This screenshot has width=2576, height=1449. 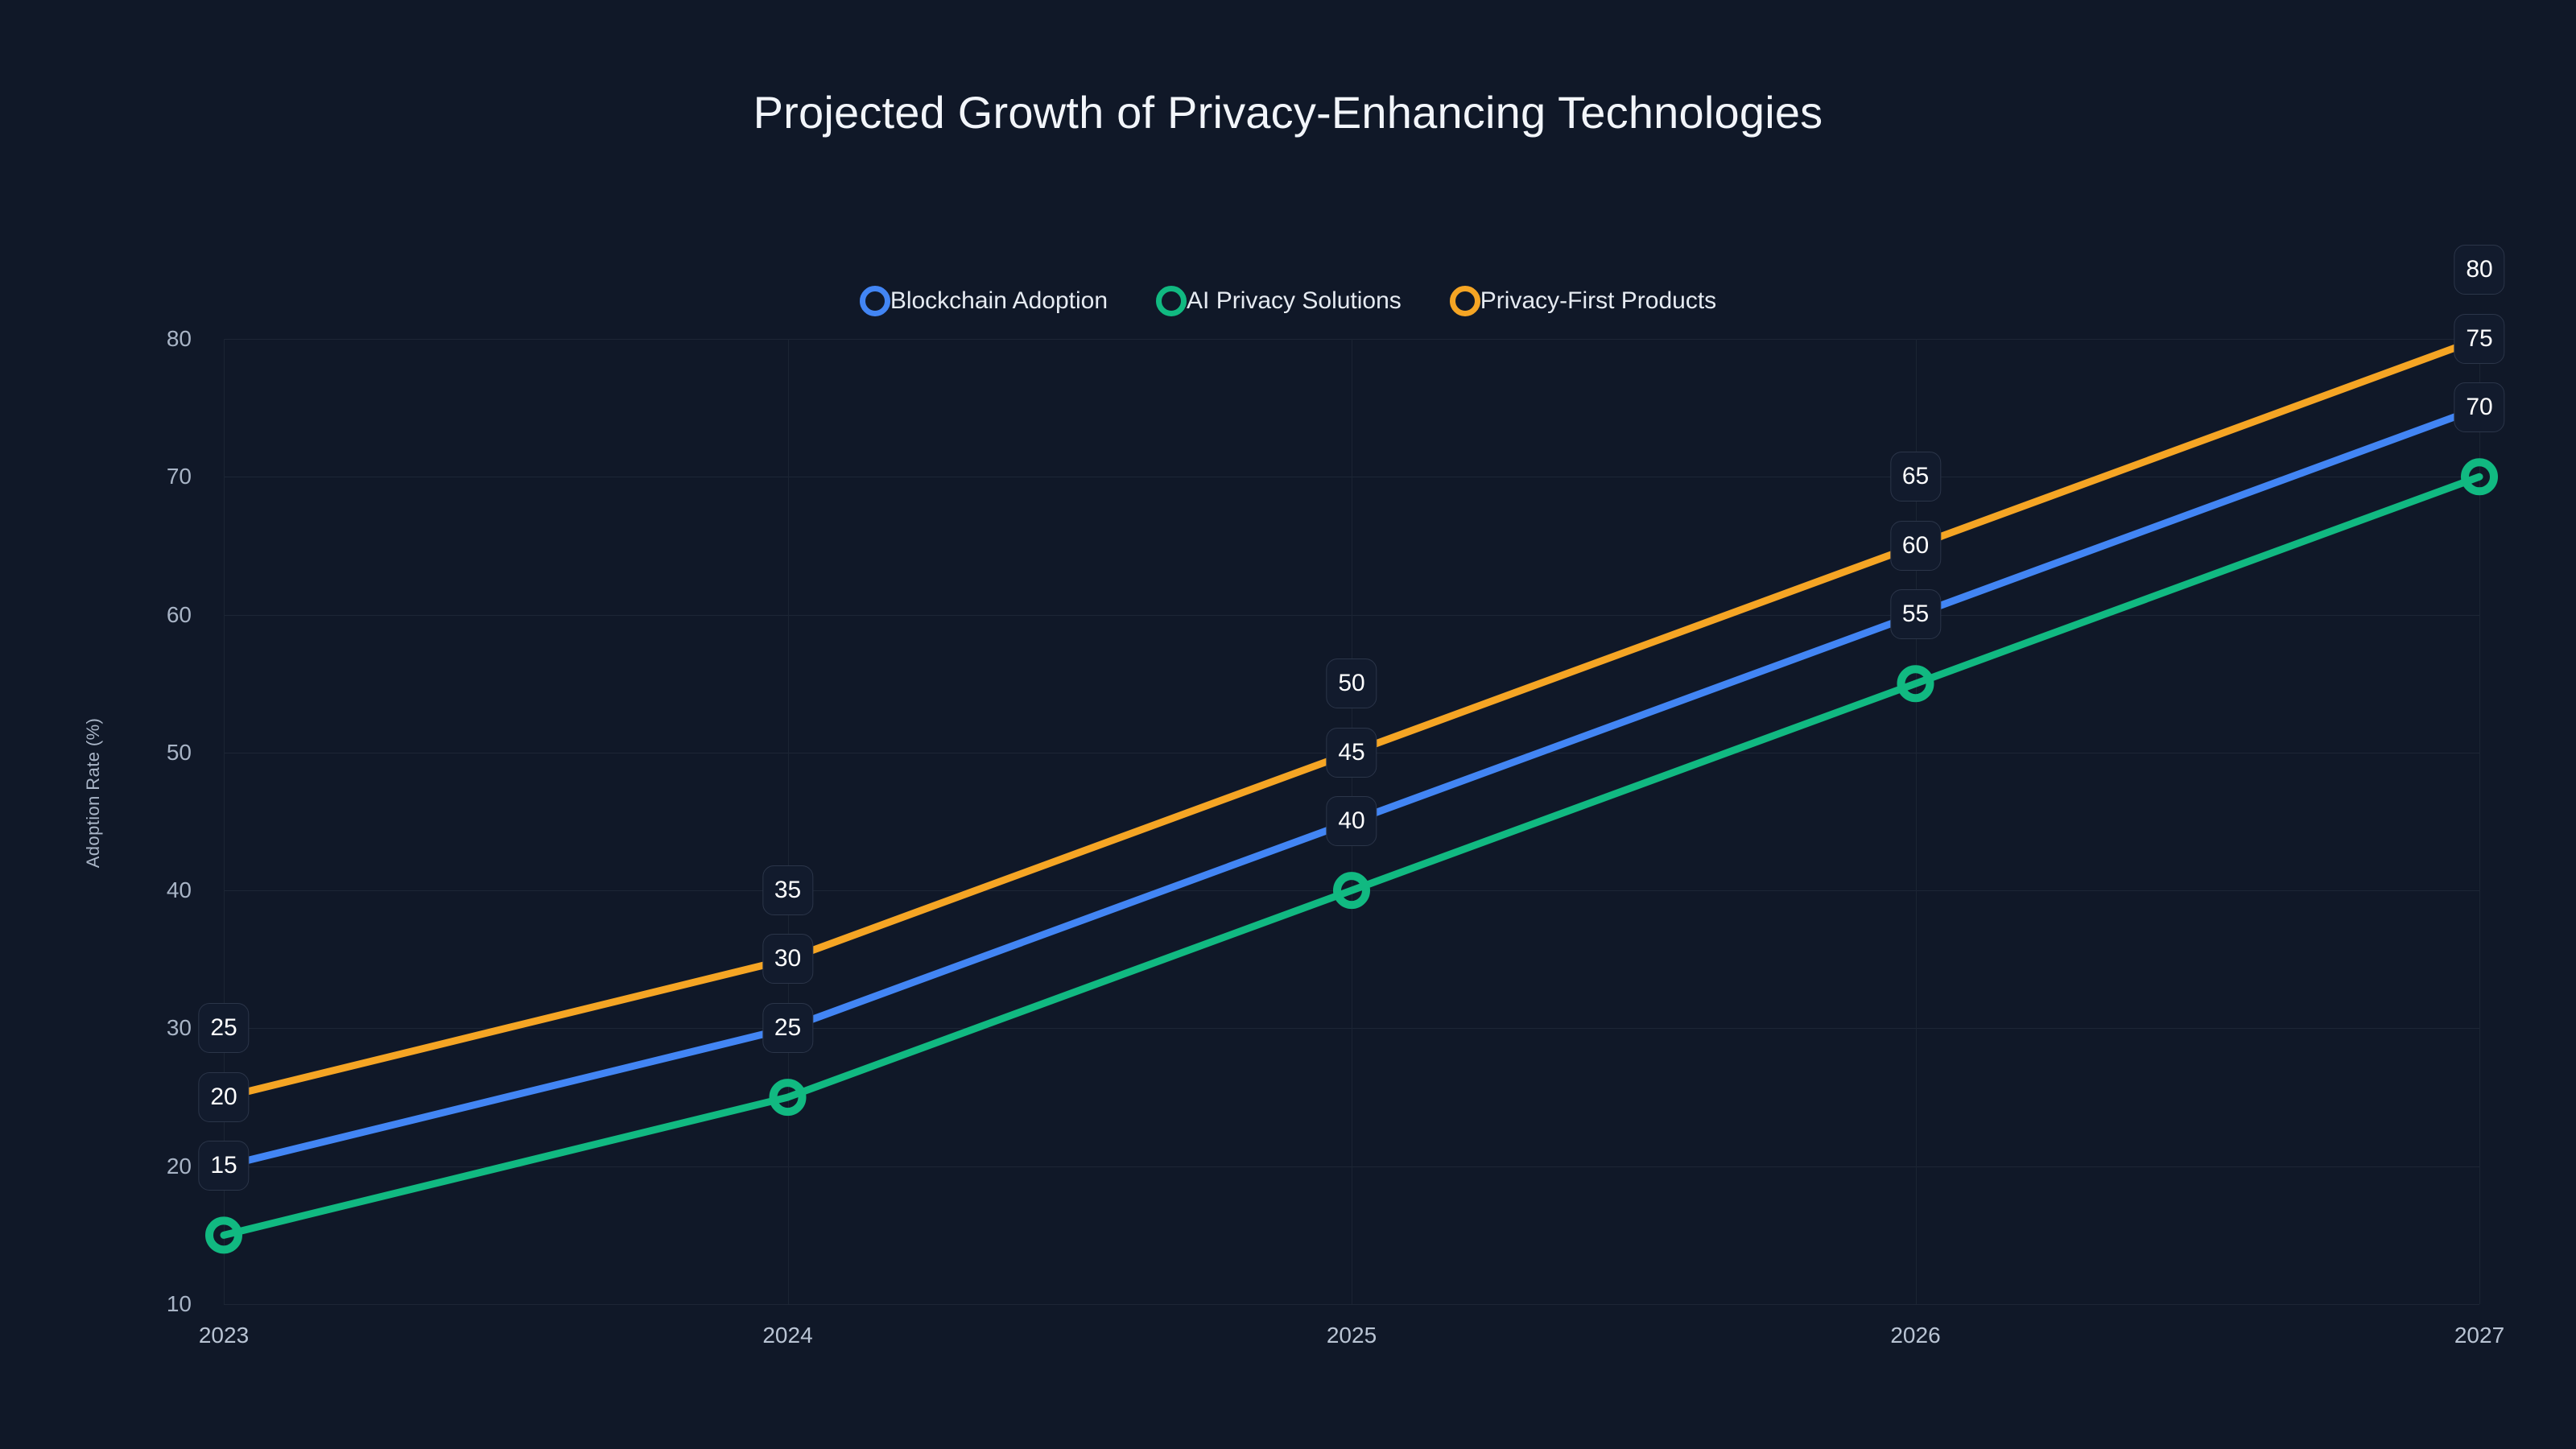 I want to click on data-point-label: 80, so click(x=2479, y=270).